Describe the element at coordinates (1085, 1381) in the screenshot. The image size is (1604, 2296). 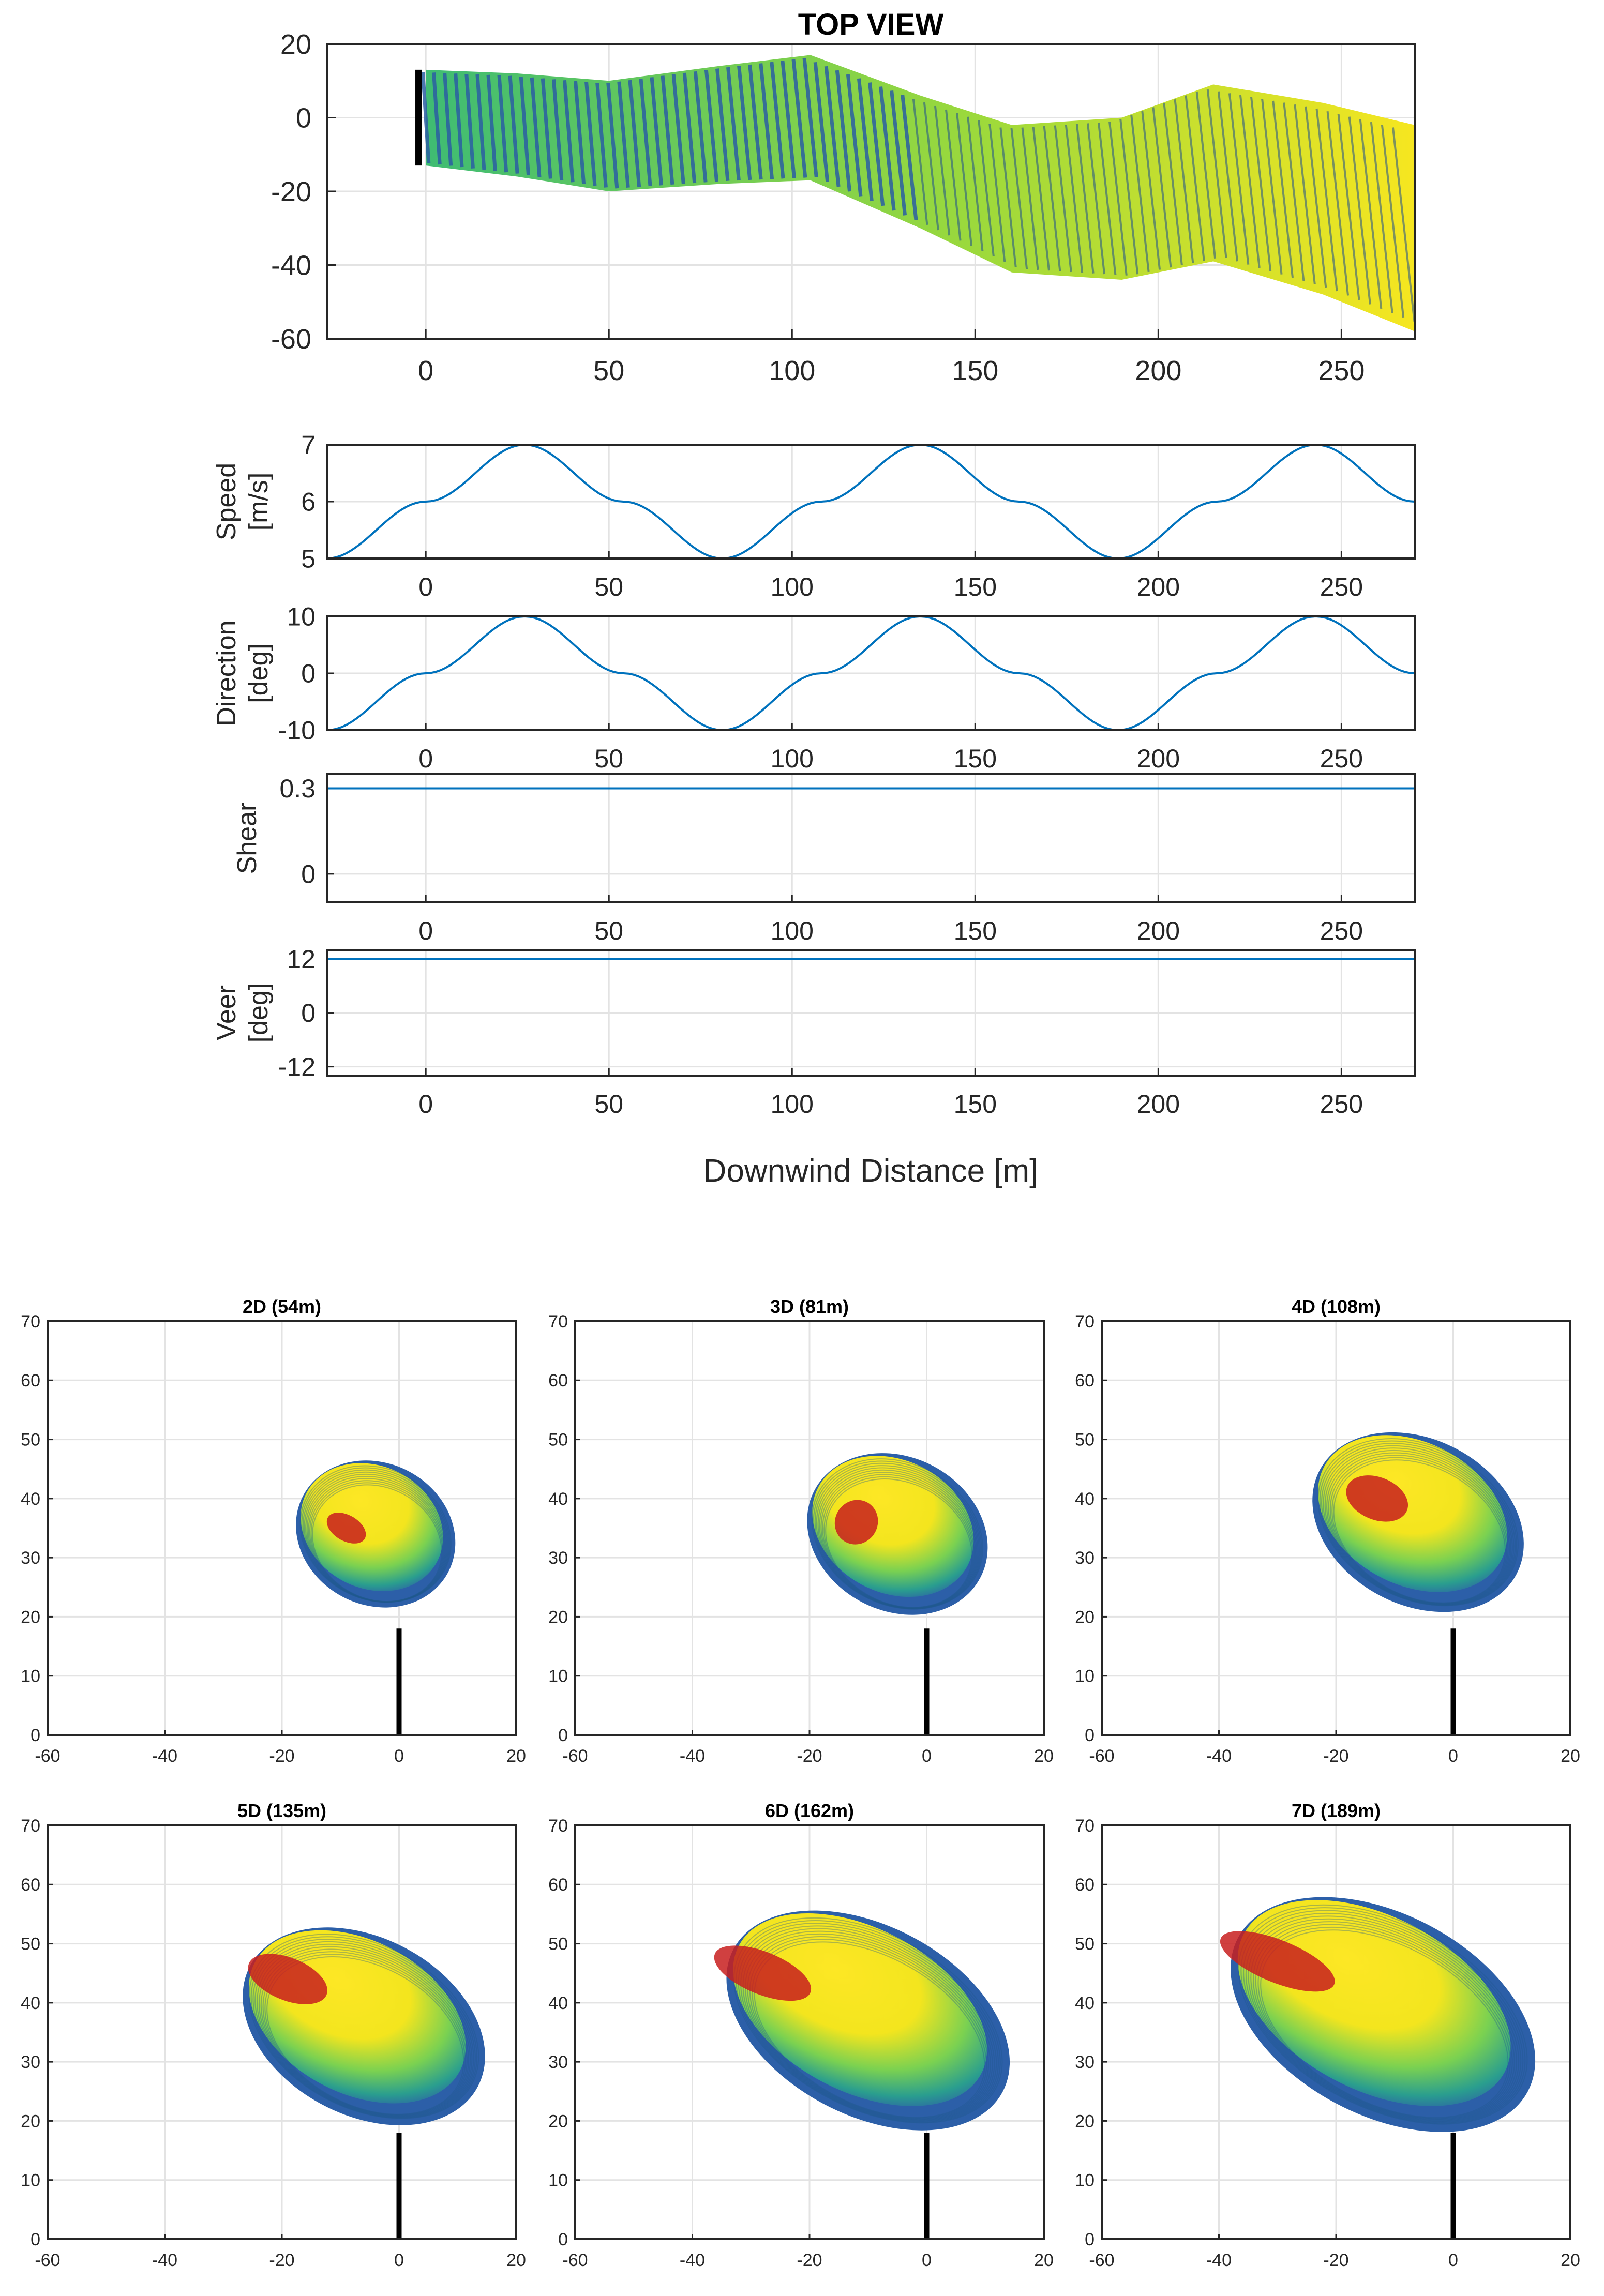
I see `y-tick-label: 60` at that location.